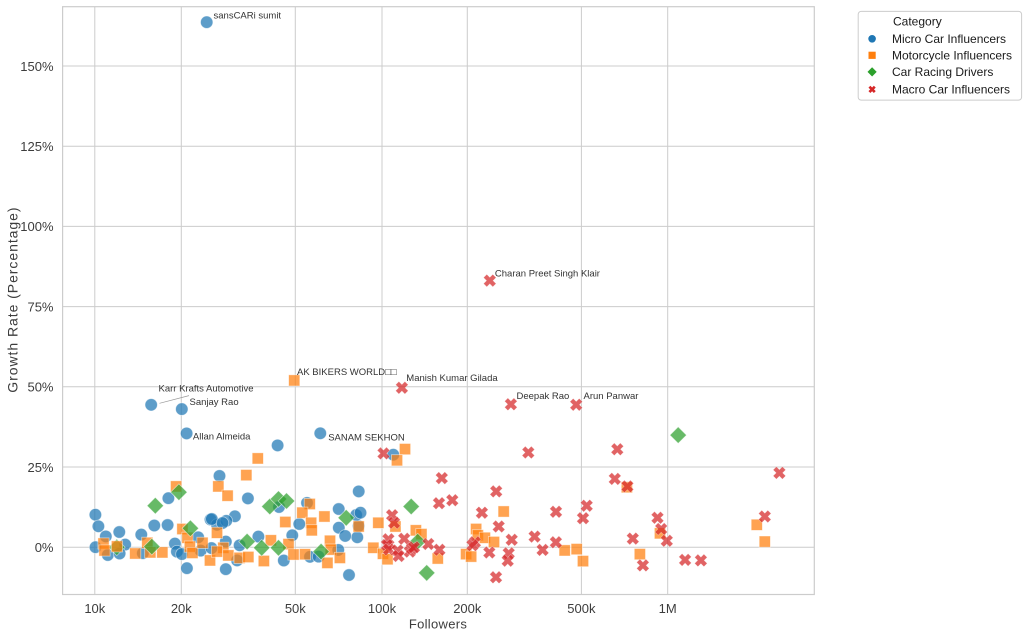 Image resolution: width=1024 pixels, height=643 pixels. I want to click on svg-text: Sanjay Rao, so click(214, 402).